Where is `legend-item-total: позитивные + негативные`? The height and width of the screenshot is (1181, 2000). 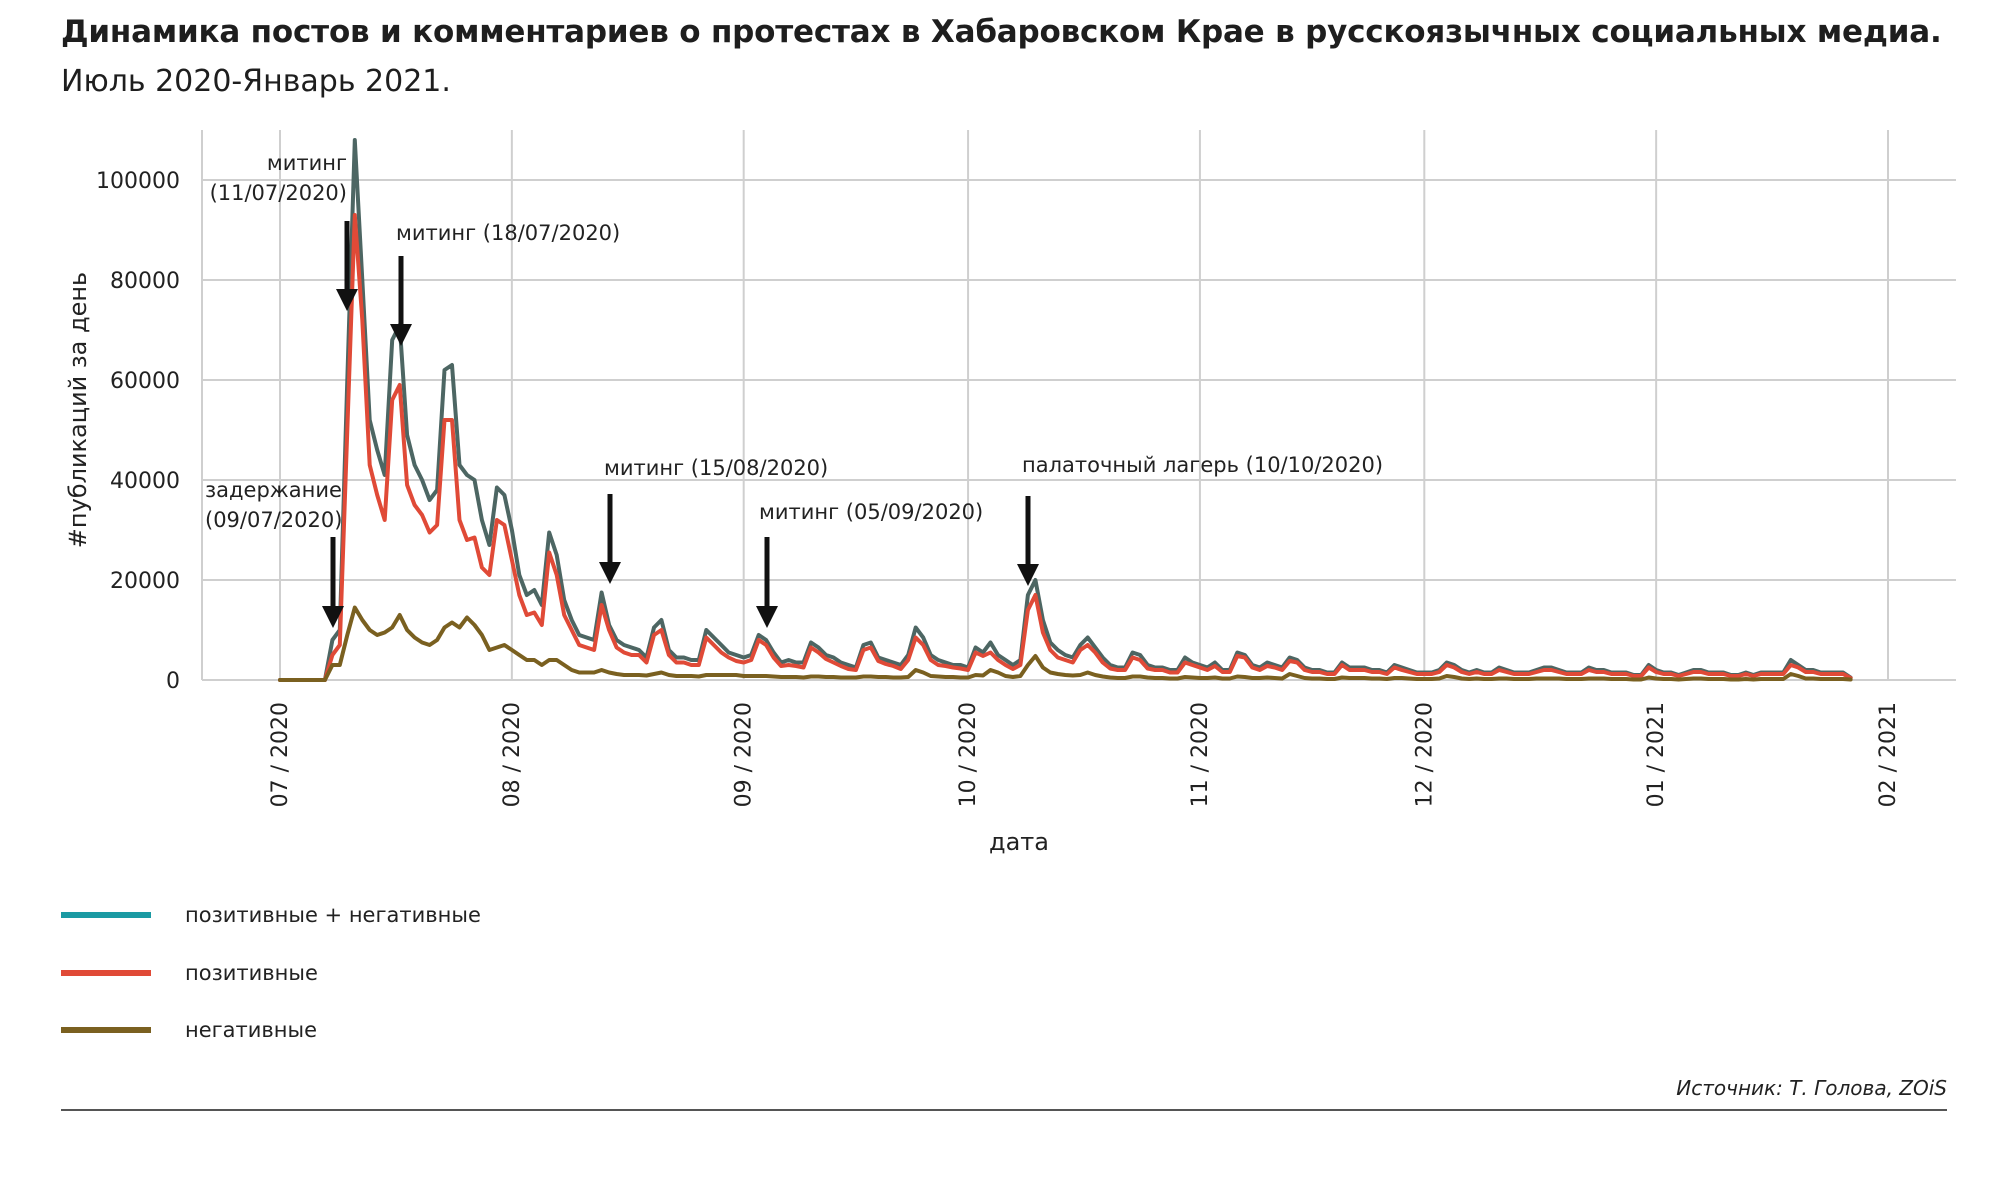 legend-item-total: позитивные + негативные is located at coordinates (271, 915).